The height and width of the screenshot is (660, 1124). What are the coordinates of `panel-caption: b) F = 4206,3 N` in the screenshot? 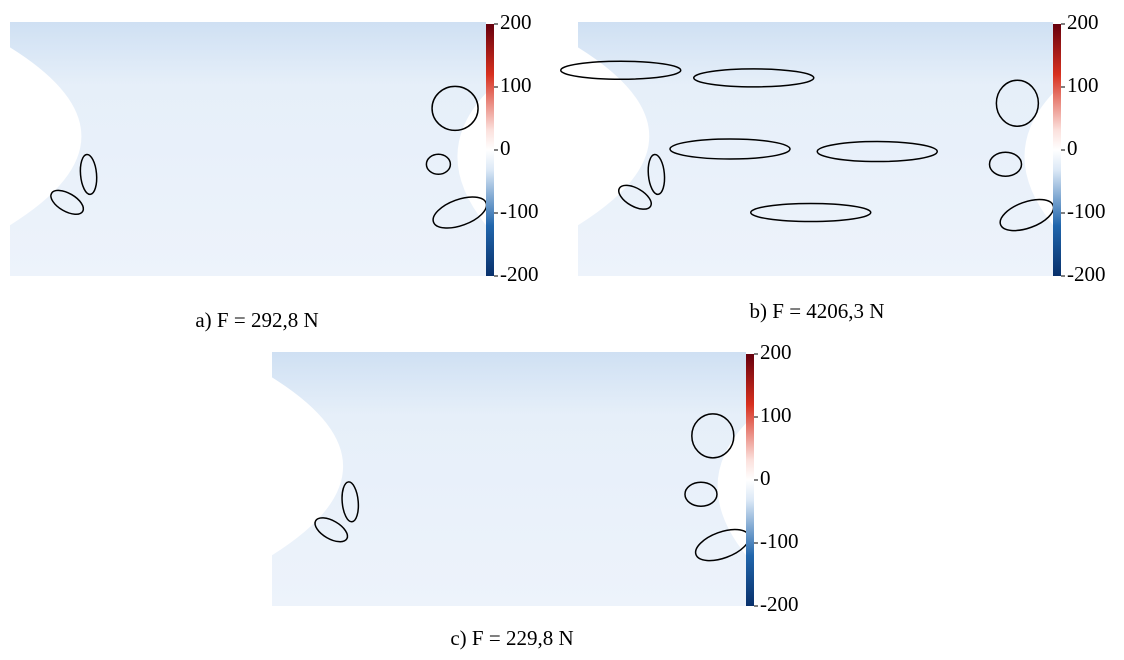 It's located at (817, 311).